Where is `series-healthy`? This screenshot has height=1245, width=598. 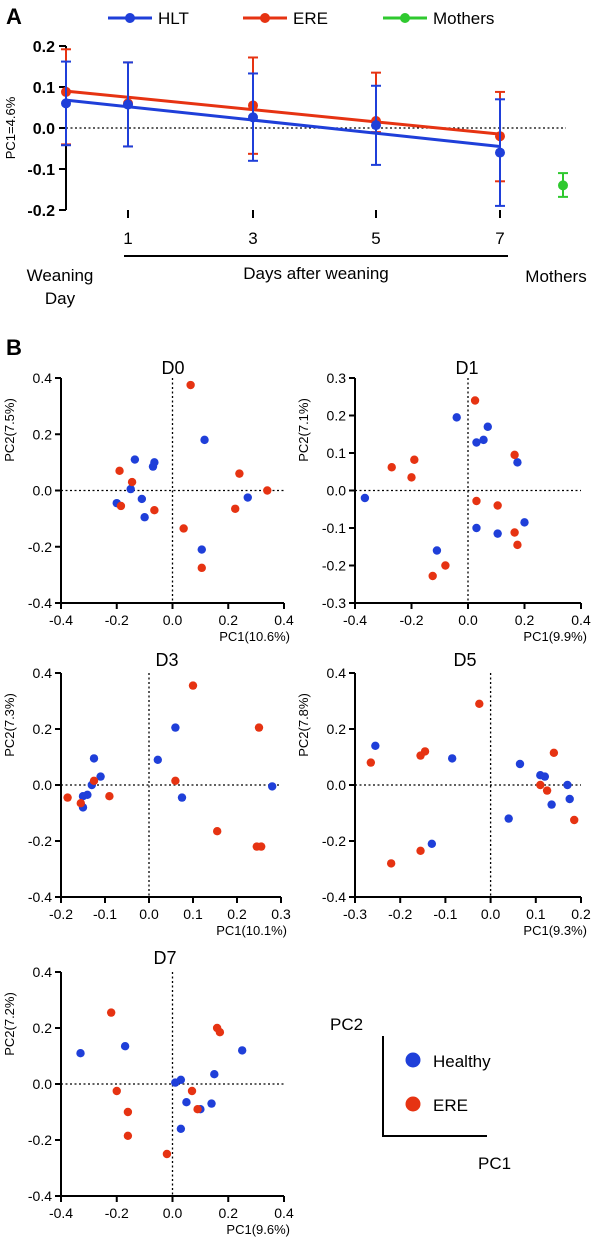 series-healthy is located at coordinates (444, 484).